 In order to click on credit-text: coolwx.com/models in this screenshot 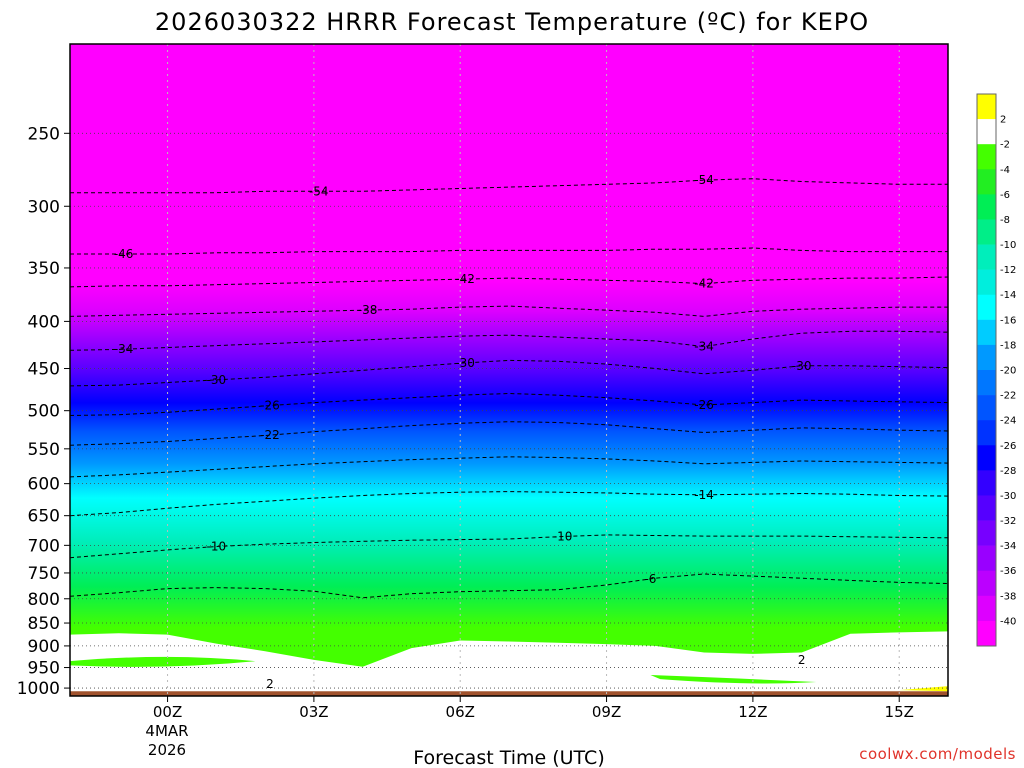, I will do `click(937, 754)`.